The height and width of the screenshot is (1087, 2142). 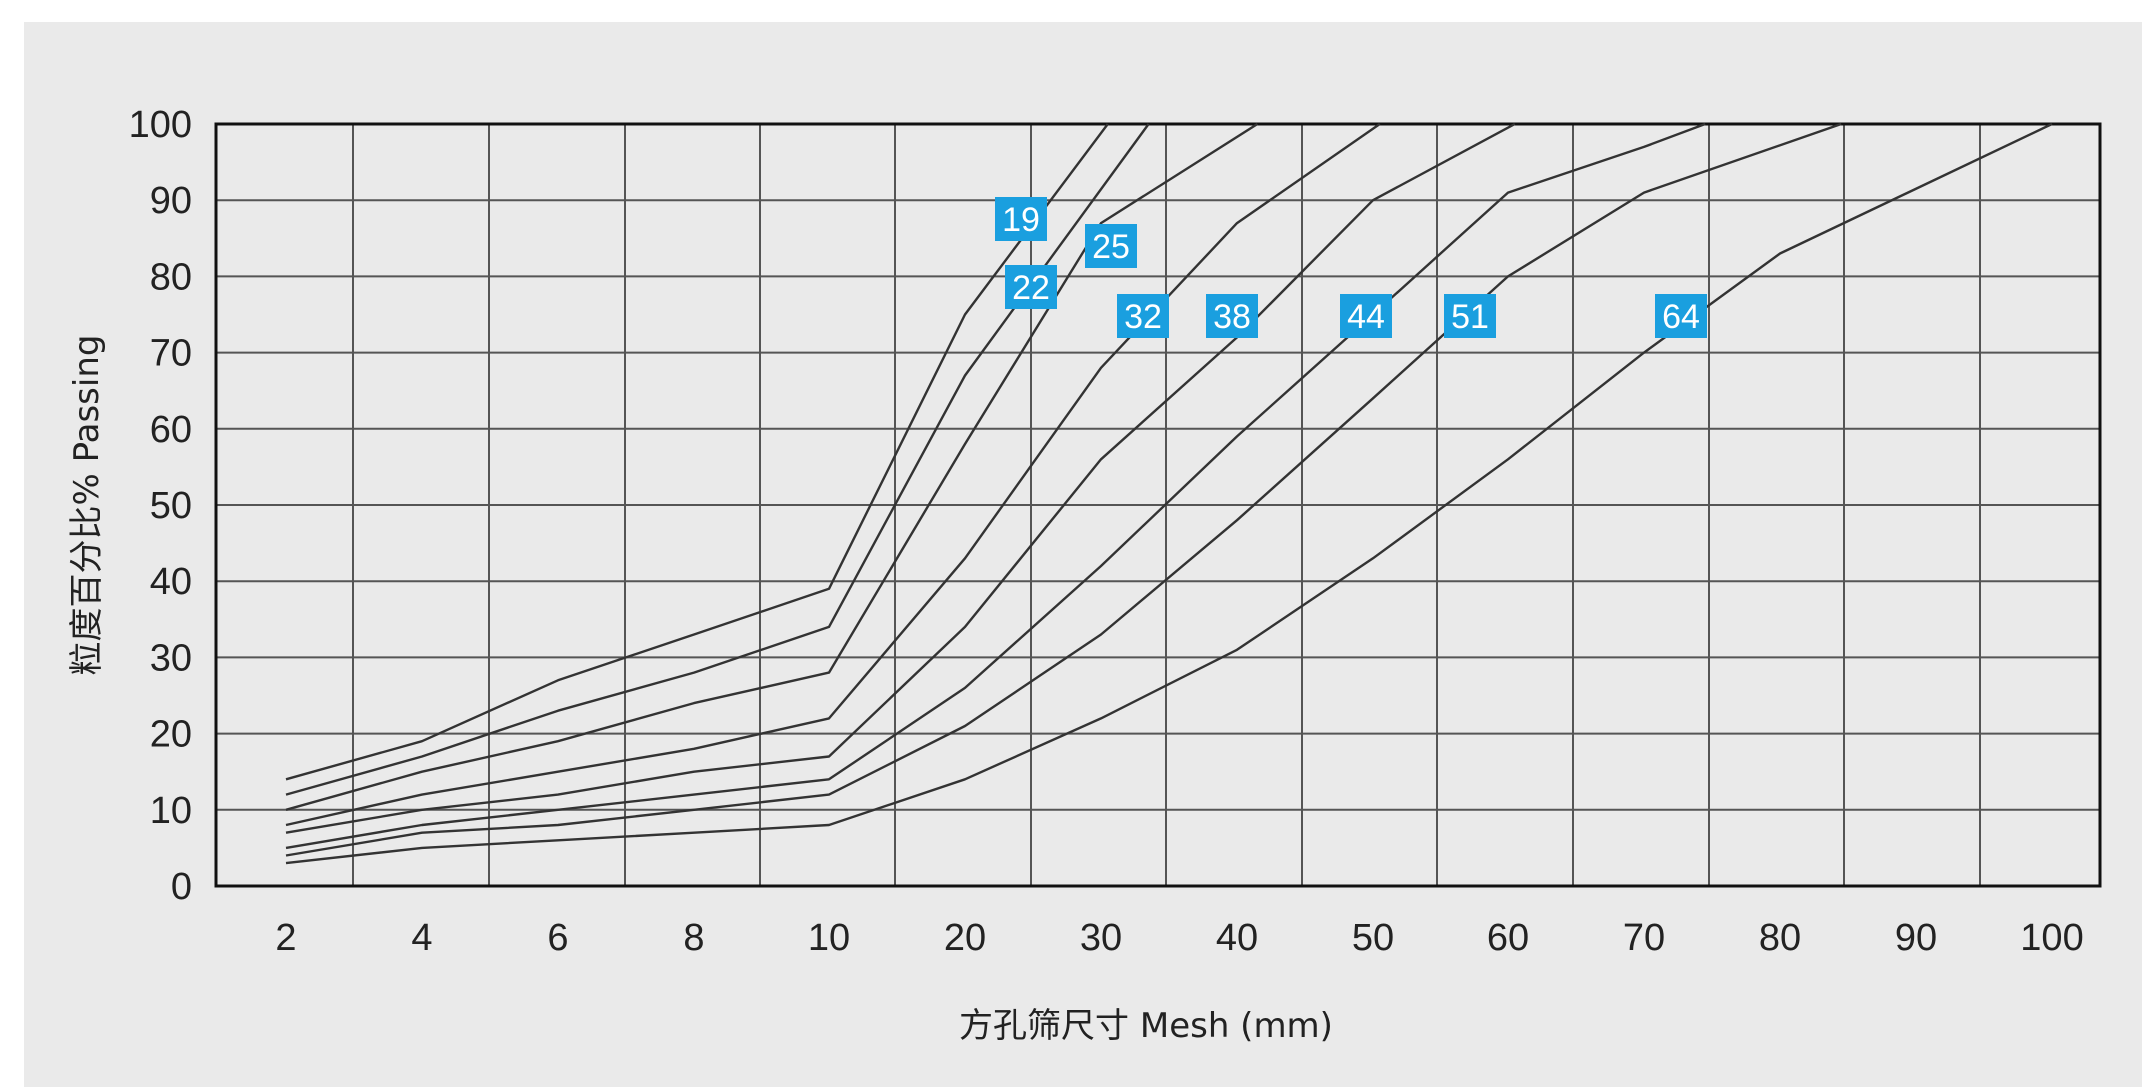 I want to click on series-label-text: 64, so click(x=1681, y=317).